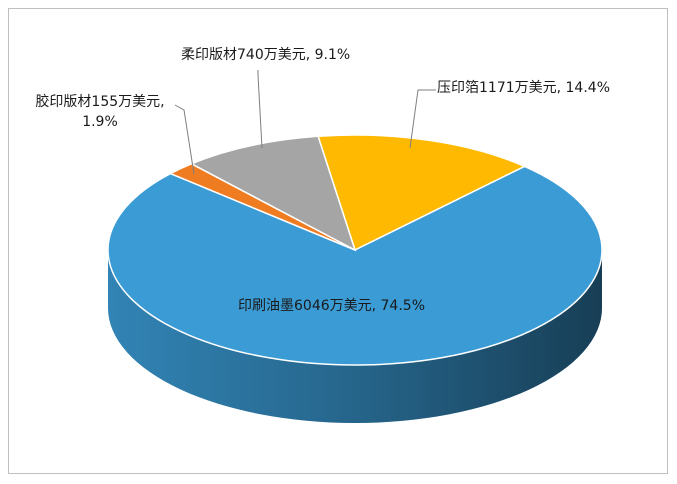 The height and width of the screenshot is (484, 677). What do you see at coordinates (209, 55) in the screenshot?
I see `label-category: 柔印版材` at bounding box center [209, 55].